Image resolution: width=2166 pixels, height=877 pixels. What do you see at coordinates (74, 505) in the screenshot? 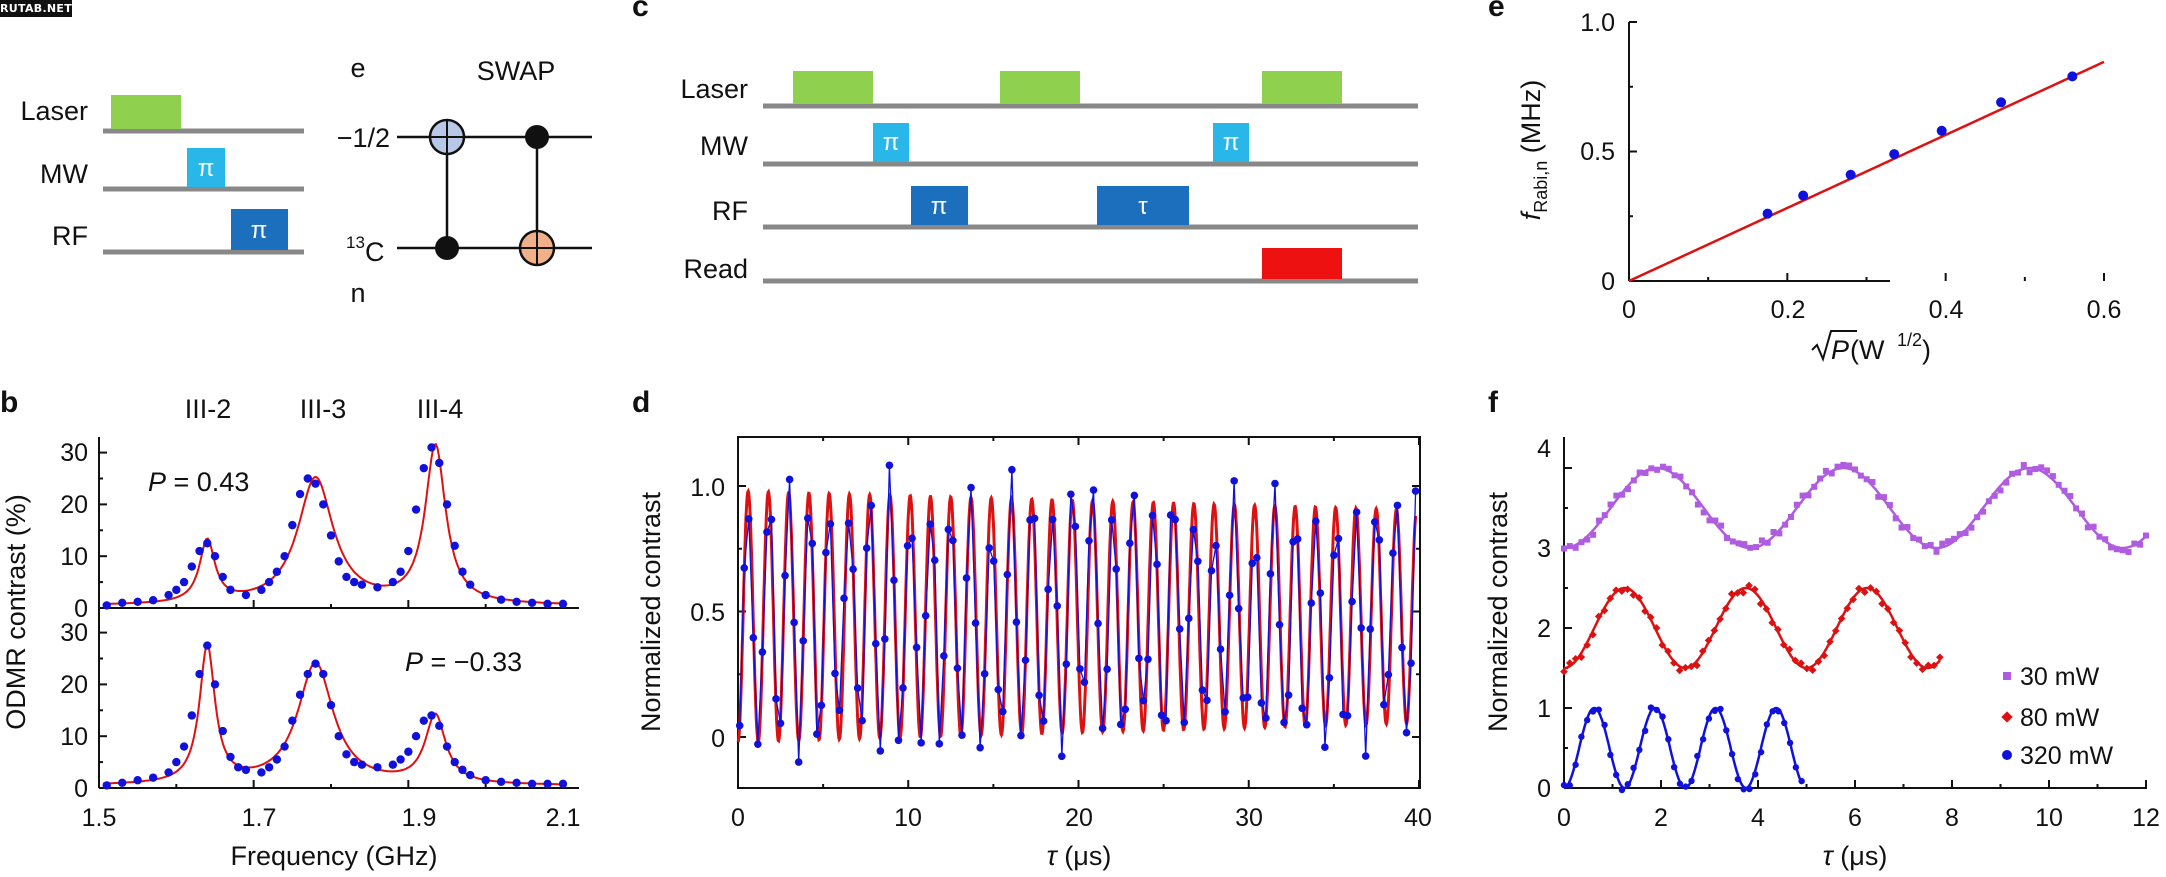
I see `b-top-ytick: 20` at bounding box center [74, 505].